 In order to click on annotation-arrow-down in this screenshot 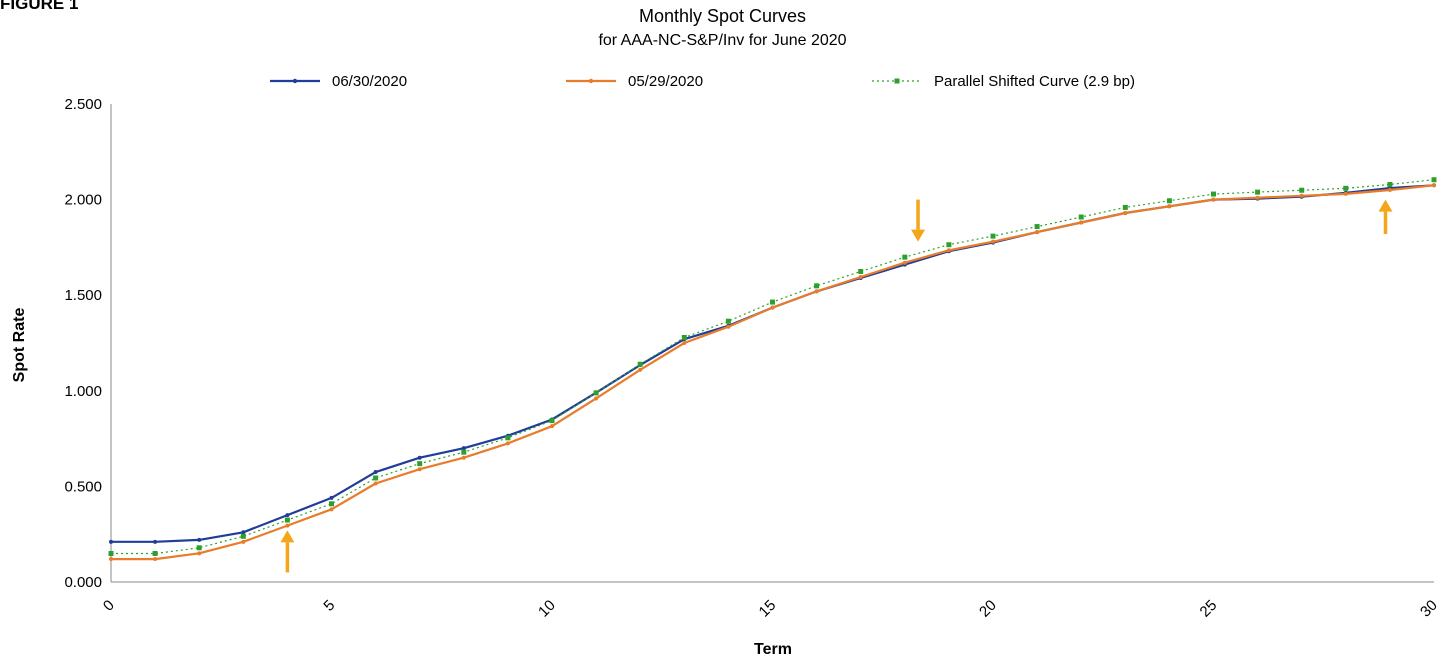, I will do `click(918, 220)`.